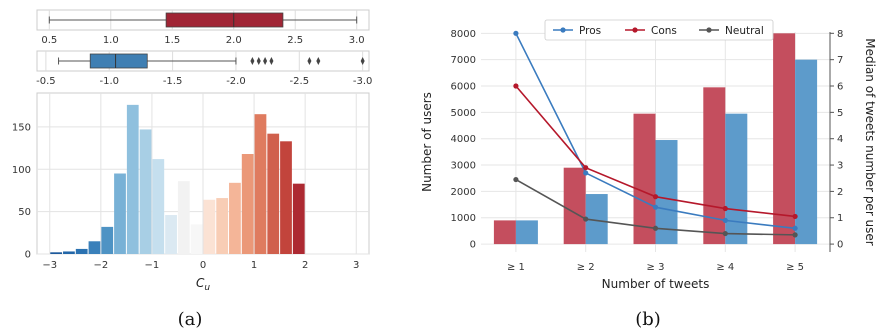  Describe the element at coordinates (656, 267) in the screenshot. I see `x-tick-label: ≥ 3` at that location.